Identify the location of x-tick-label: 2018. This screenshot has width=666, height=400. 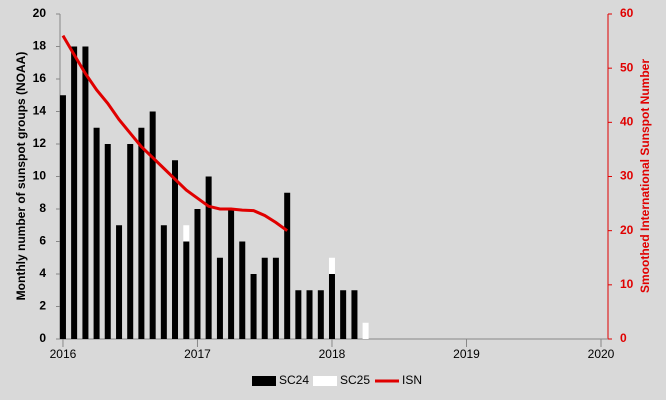
(332, 354).